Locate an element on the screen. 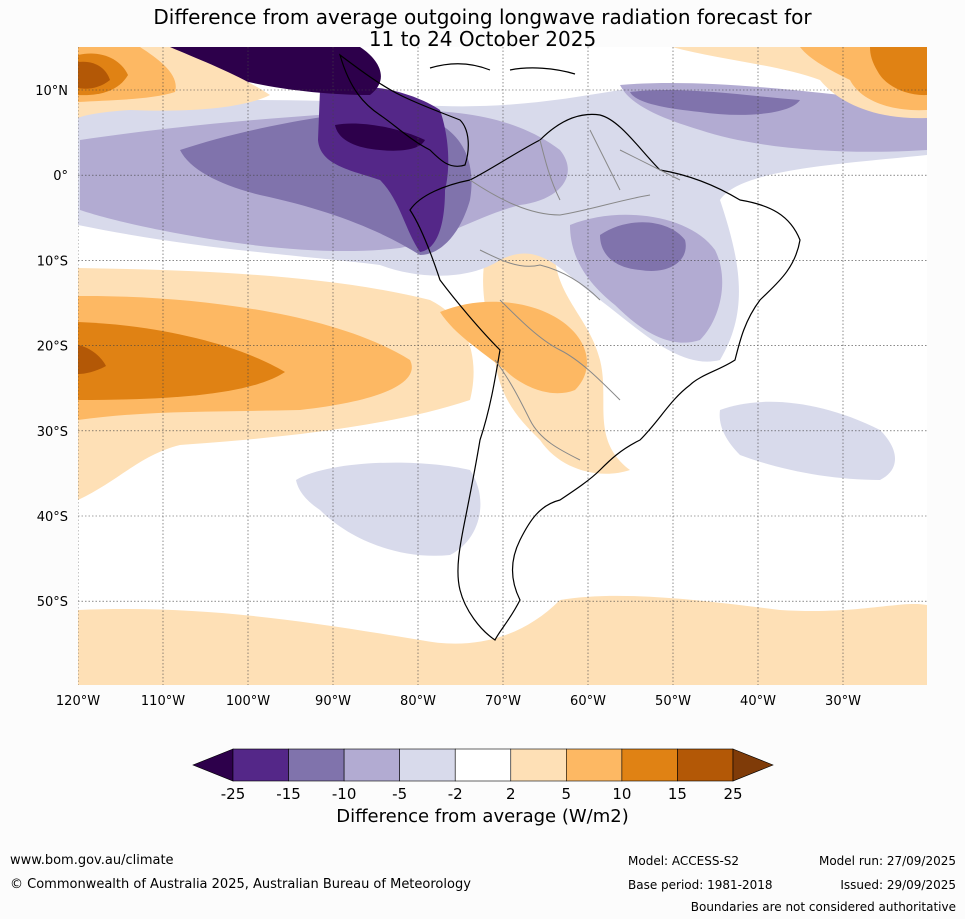 This screenshot has height=919, width=965. caribbean-islands-outline is located at coordinates (502, 69).